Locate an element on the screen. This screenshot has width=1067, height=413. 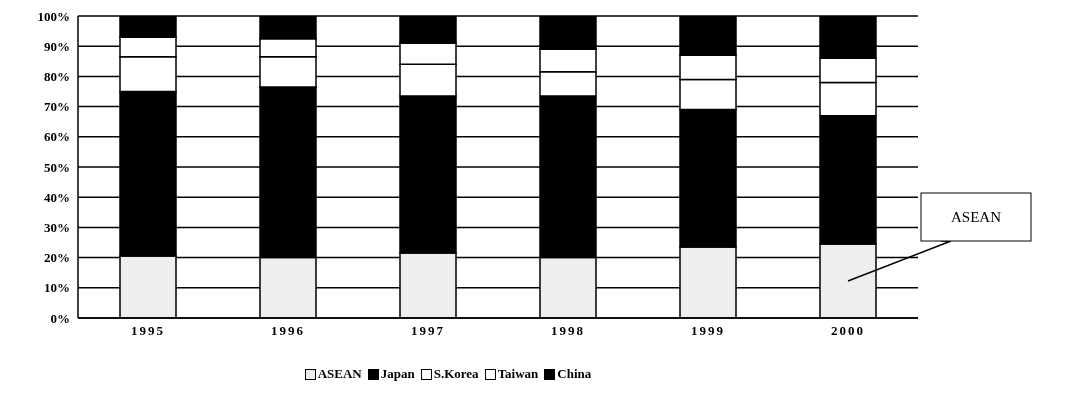
y-tick-label: 10% is located at coordinates (57, 288).